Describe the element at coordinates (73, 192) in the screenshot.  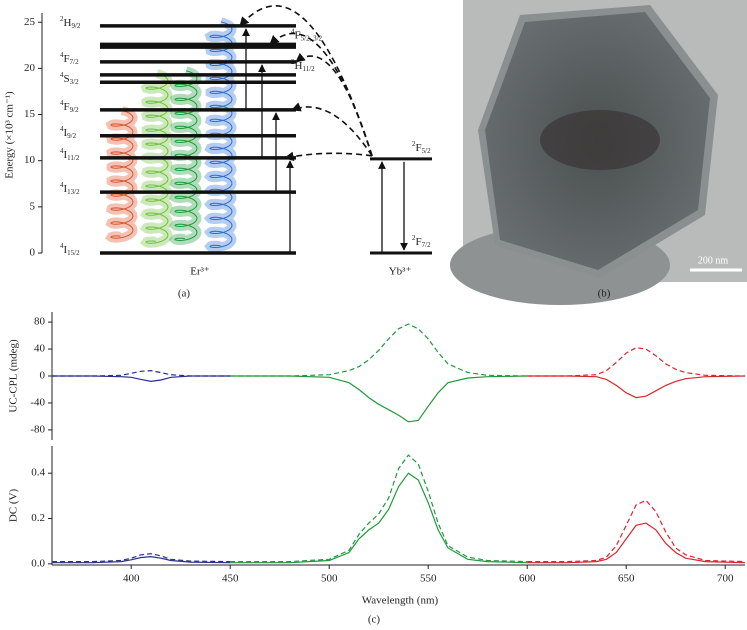
I see `level-j: 13/2` at that location.